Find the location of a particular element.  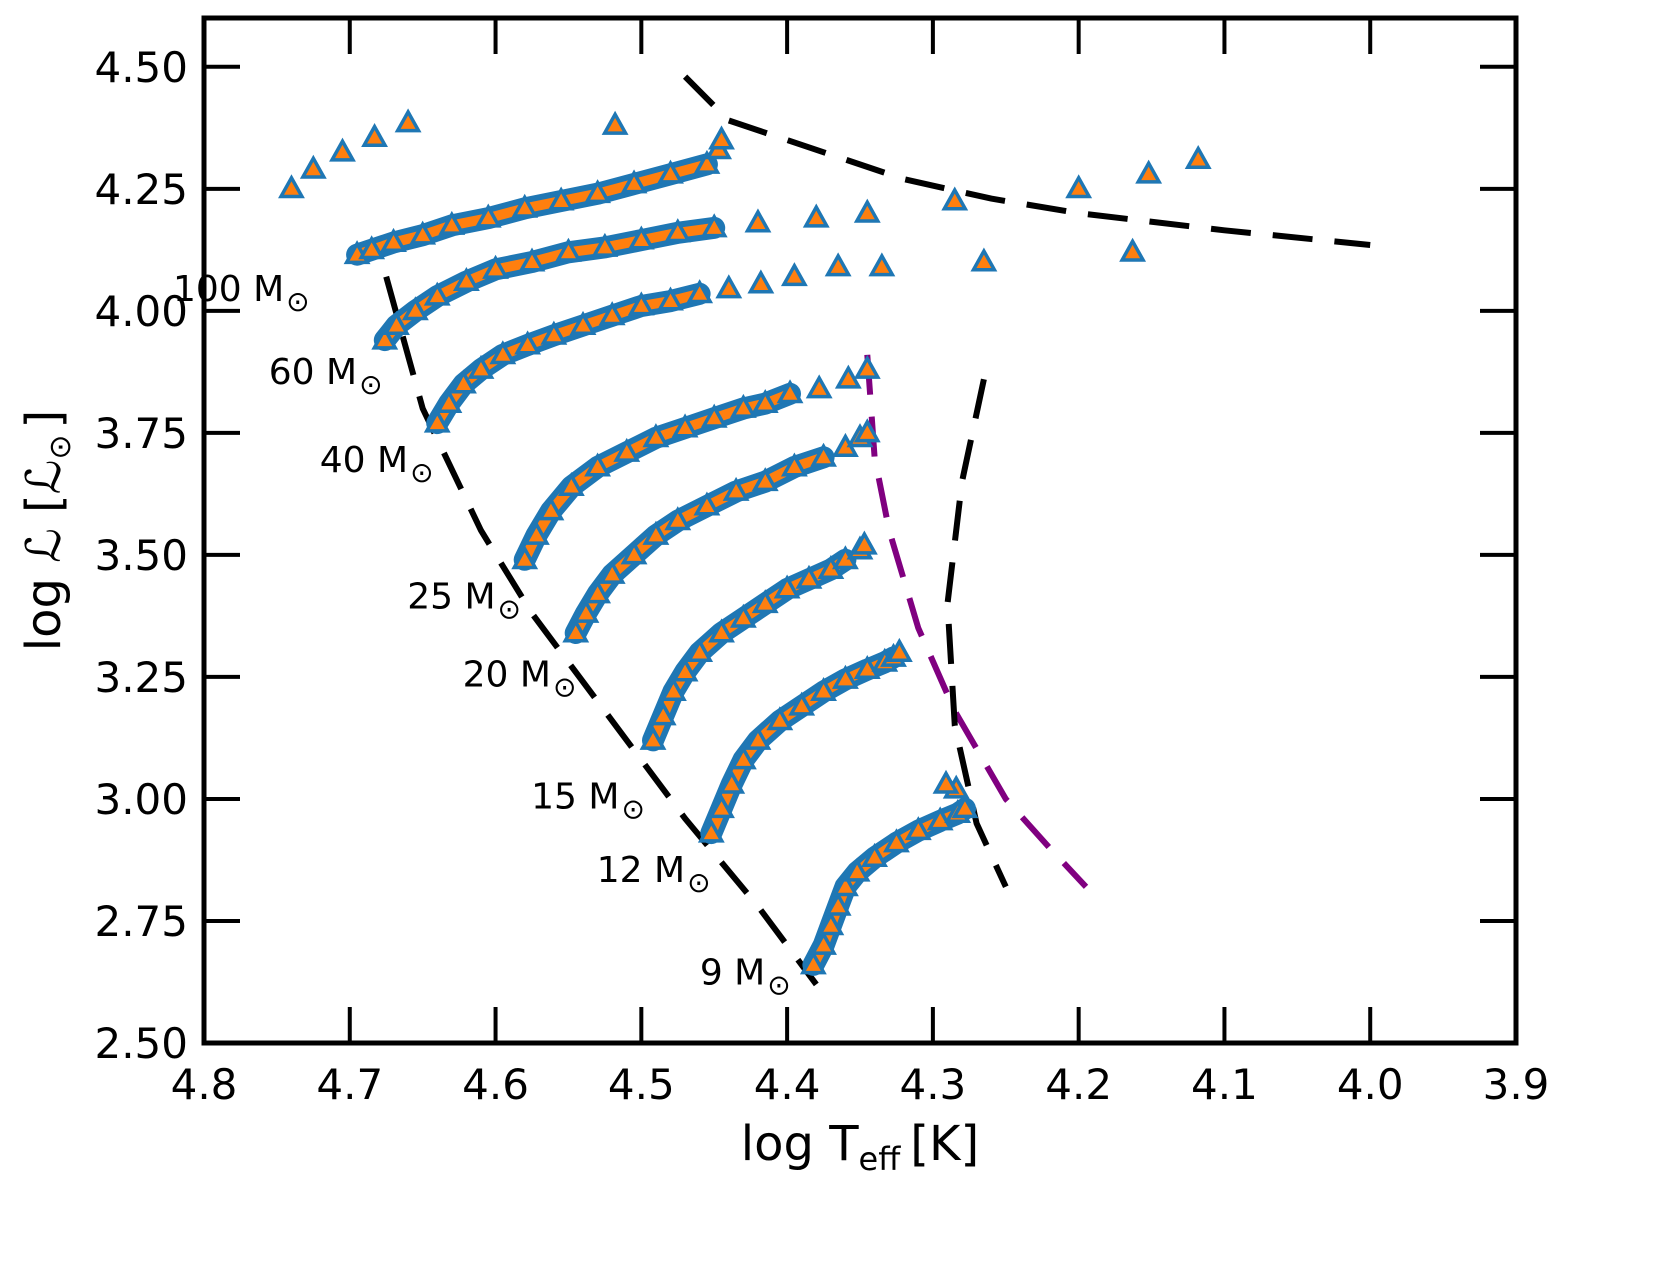

y-tick-label: 3.00 is located at coordinates (141, 799).